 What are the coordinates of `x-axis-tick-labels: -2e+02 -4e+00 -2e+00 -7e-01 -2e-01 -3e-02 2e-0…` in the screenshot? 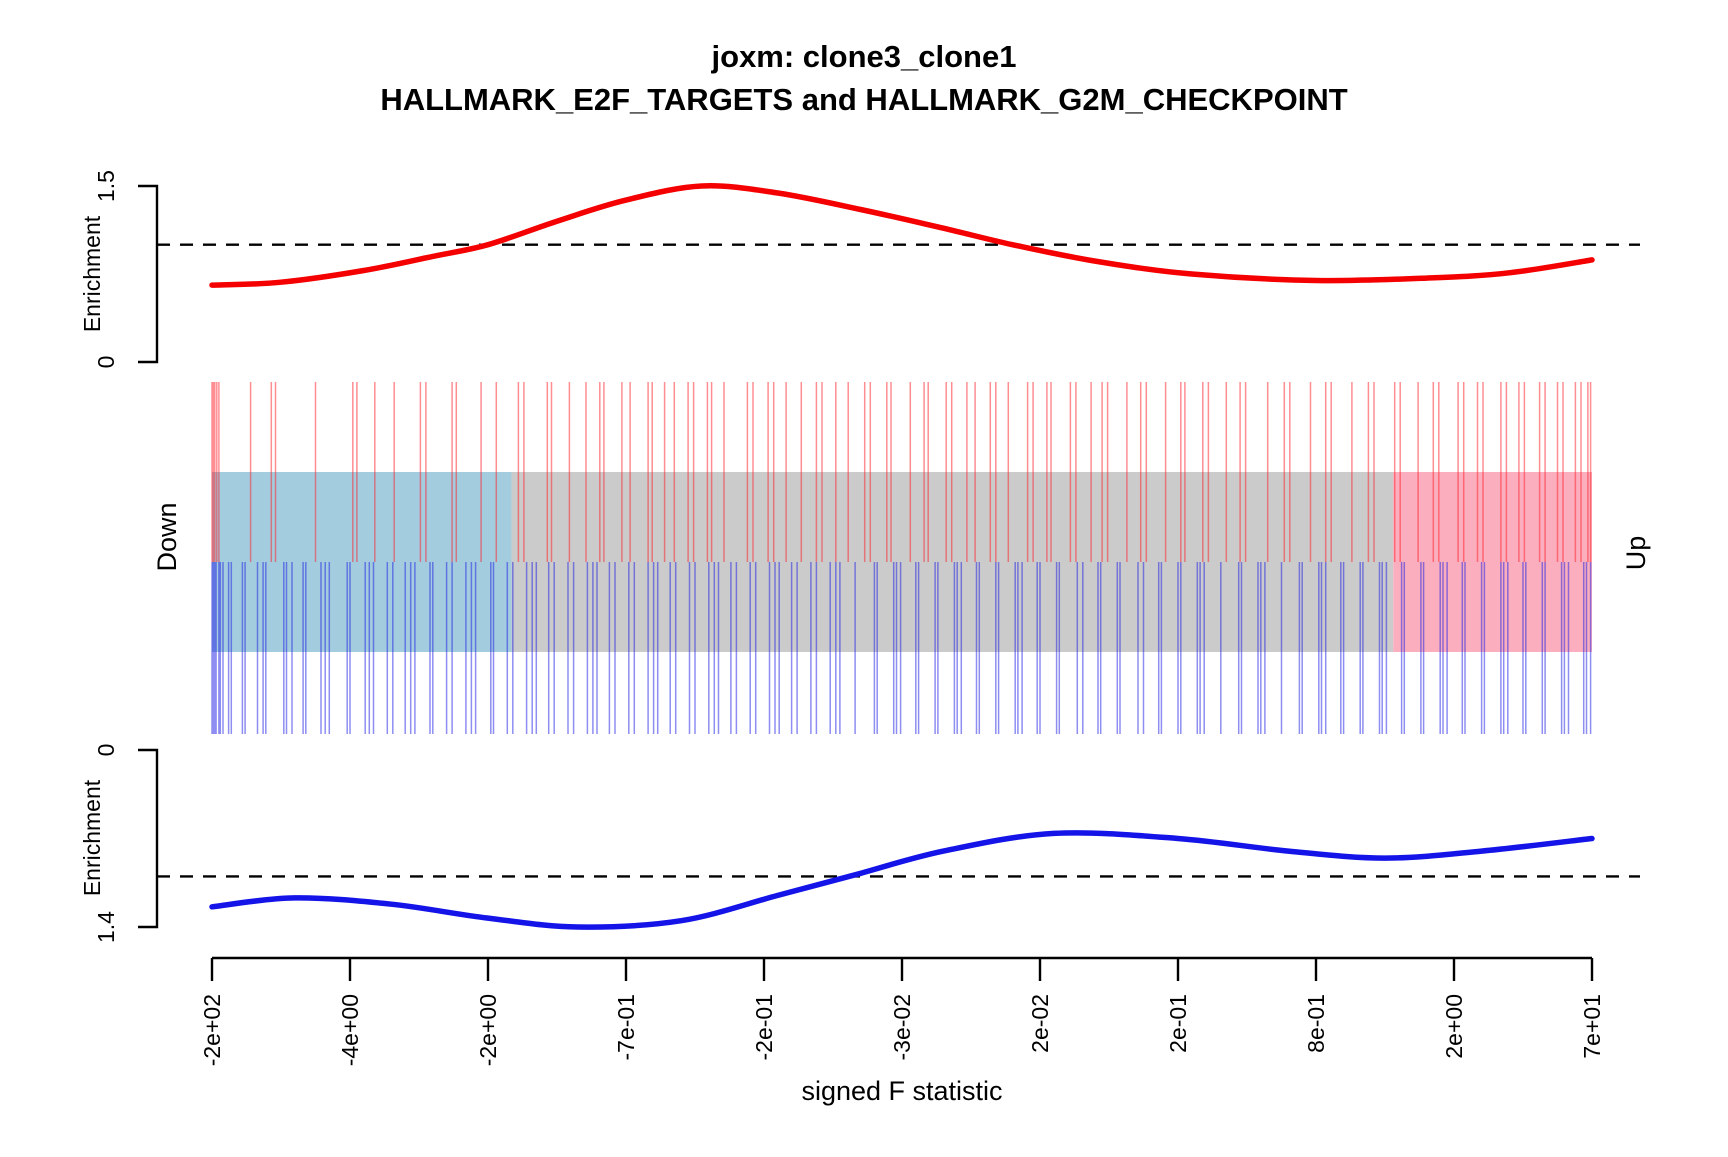 It's located at (902, 1030).